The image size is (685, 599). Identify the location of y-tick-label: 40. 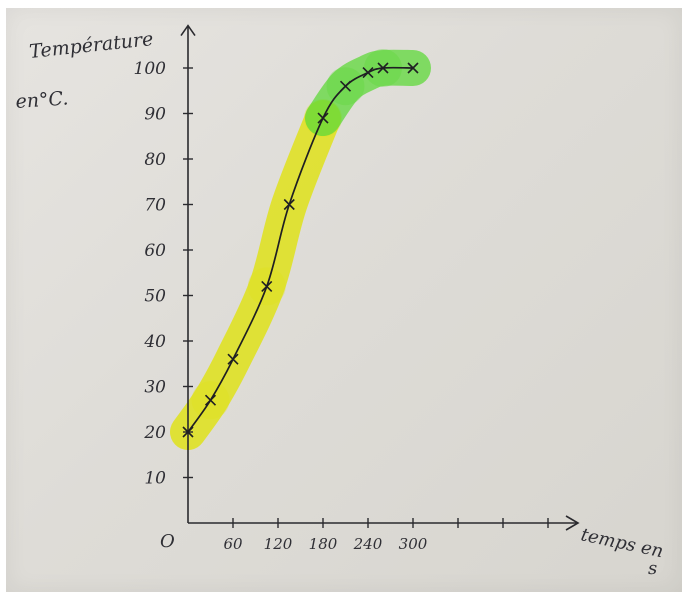
(154, 342).